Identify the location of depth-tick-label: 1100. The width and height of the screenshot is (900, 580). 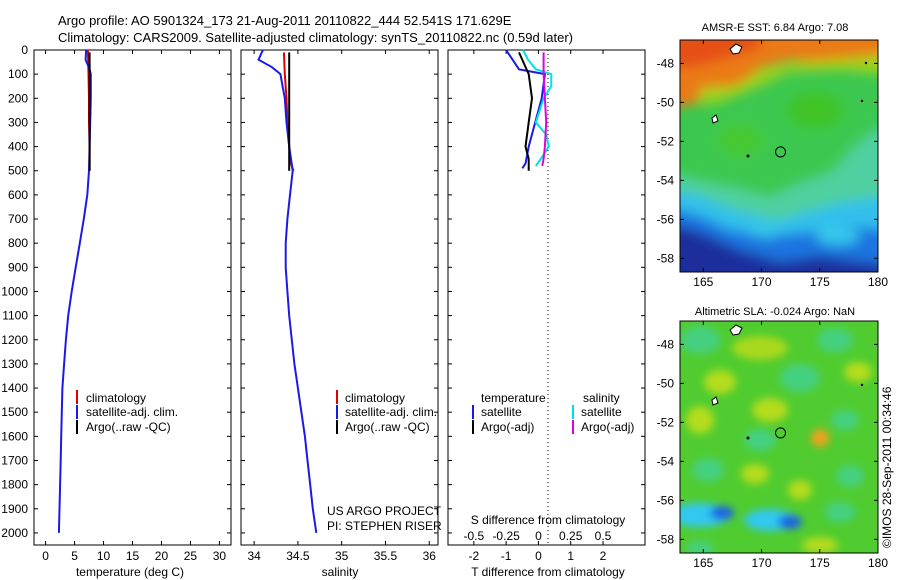
(15, 316).